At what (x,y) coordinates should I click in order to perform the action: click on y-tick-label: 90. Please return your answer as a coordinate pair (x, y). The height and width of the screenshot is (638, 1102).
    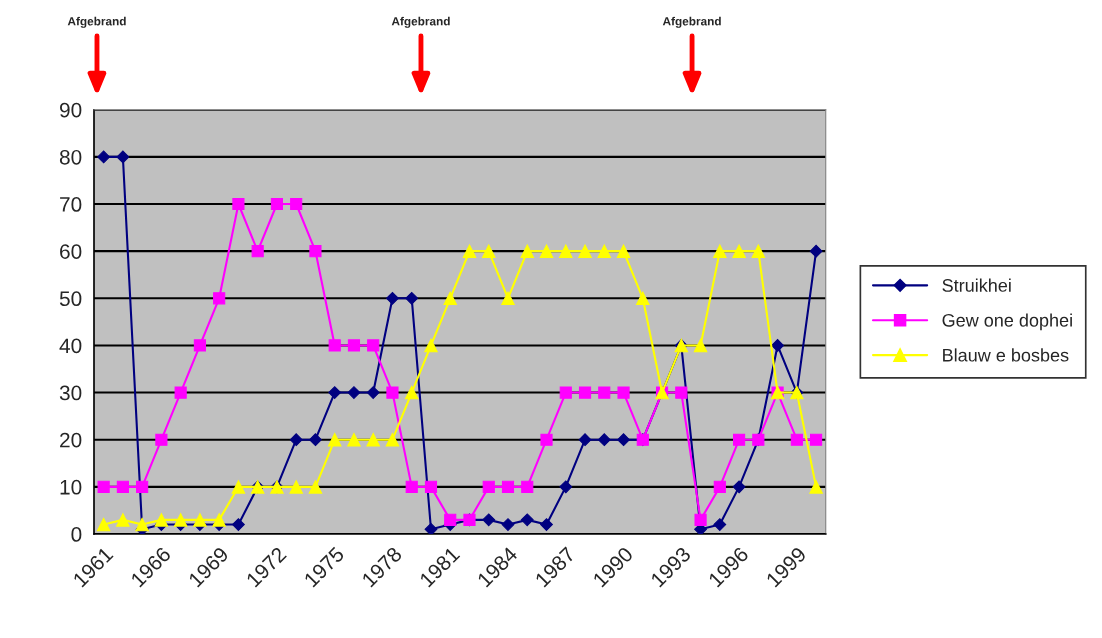
    Looking at the image, I should click on (71, 110).